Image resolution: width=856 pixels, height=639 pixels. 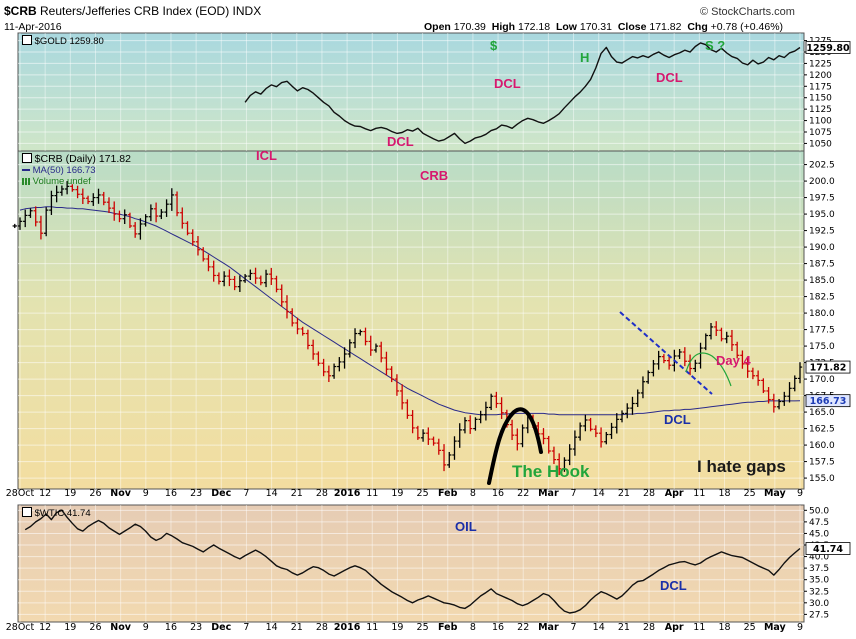 What do you see at coordinates (397, 493) in the screenshot?
I see `x-tick-label: 19` at bounding box center [397, 493].